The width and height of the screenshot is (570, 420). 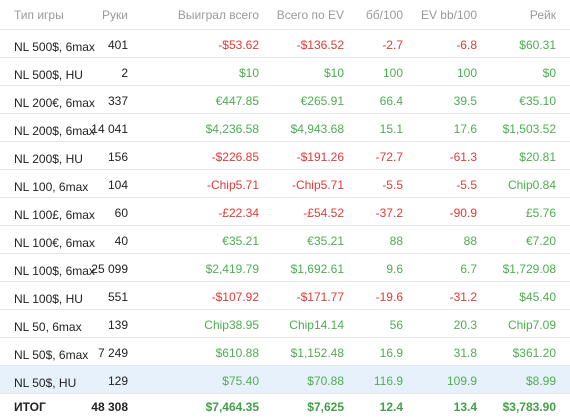 What do you see at coordinates (54, 271) in the screenshot?
I see `cell-game-type: NL 100$, 6max` at bounding box center [54, 271].